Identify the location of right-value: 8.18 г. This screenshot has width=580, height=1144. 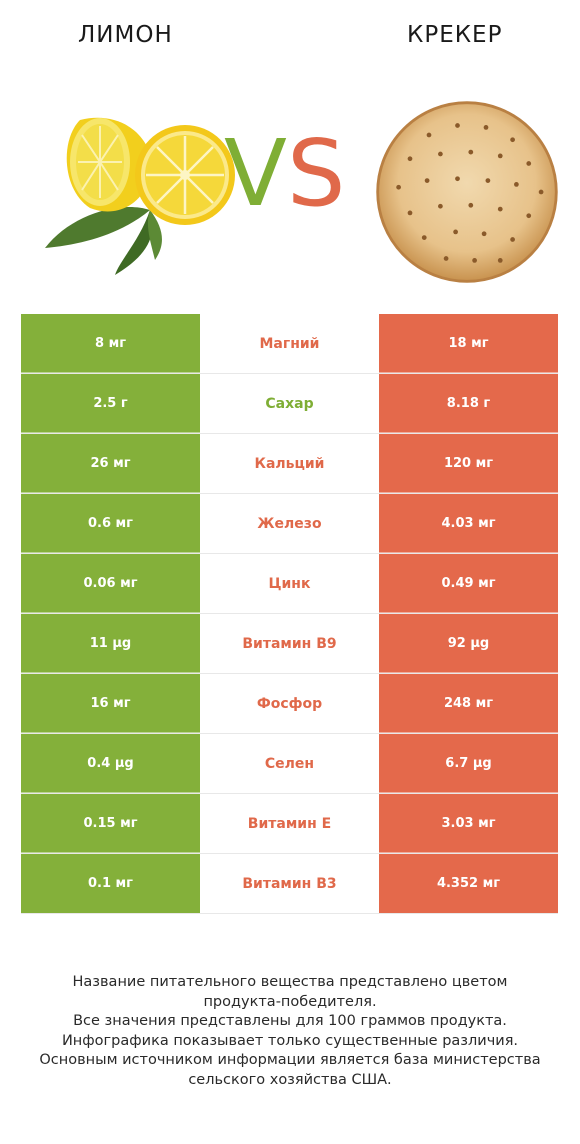
(468, 403).